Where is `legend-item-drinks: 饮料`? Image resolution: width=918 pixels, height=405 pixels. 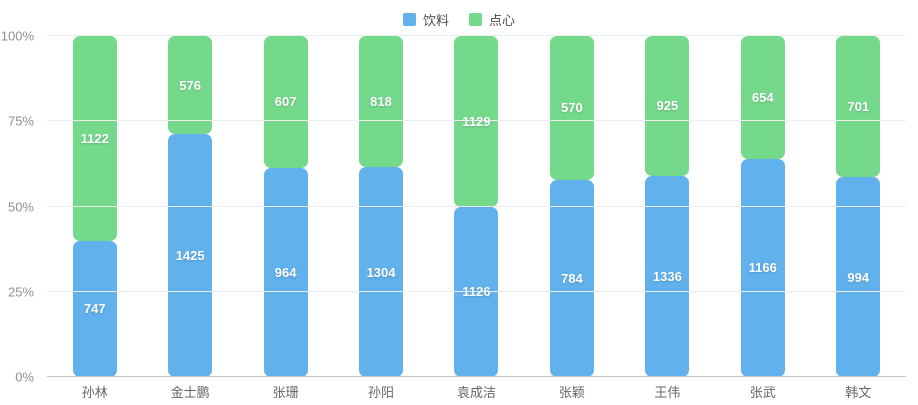
legend-item-drinks: 饮料 is located at coordinates (425, 19).